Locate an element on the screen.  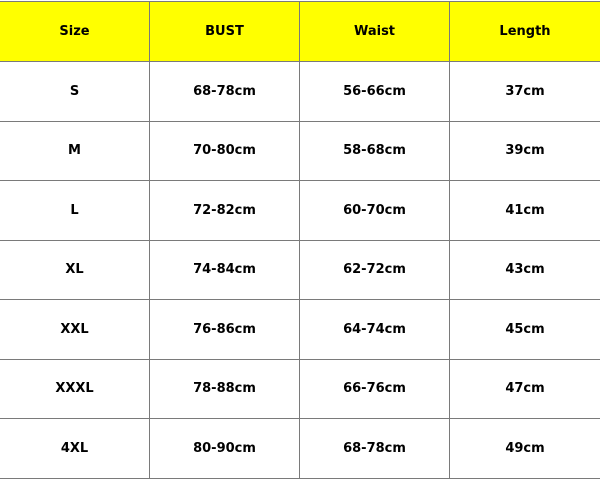
cell-bust: 76-86cm is located at coordinates (225, 329).